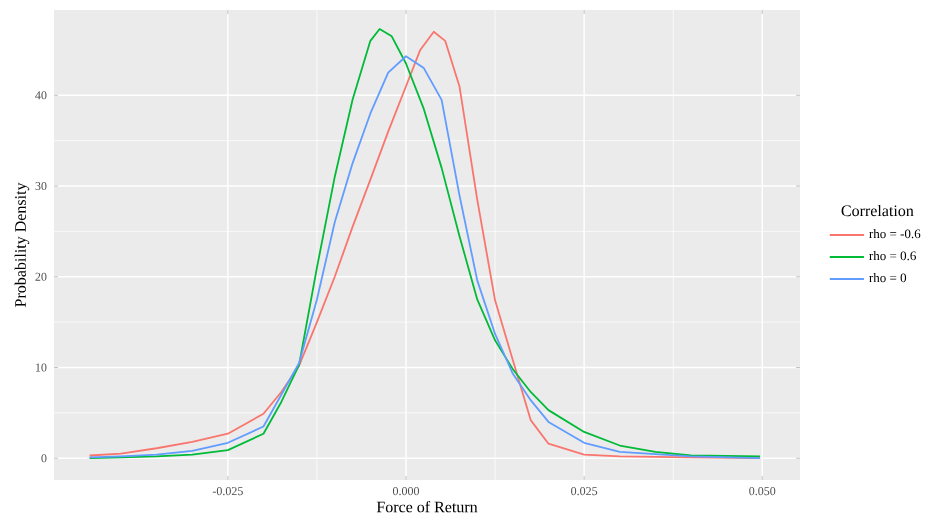  I want to click on legend-title: Correlation, so click(877, 210).